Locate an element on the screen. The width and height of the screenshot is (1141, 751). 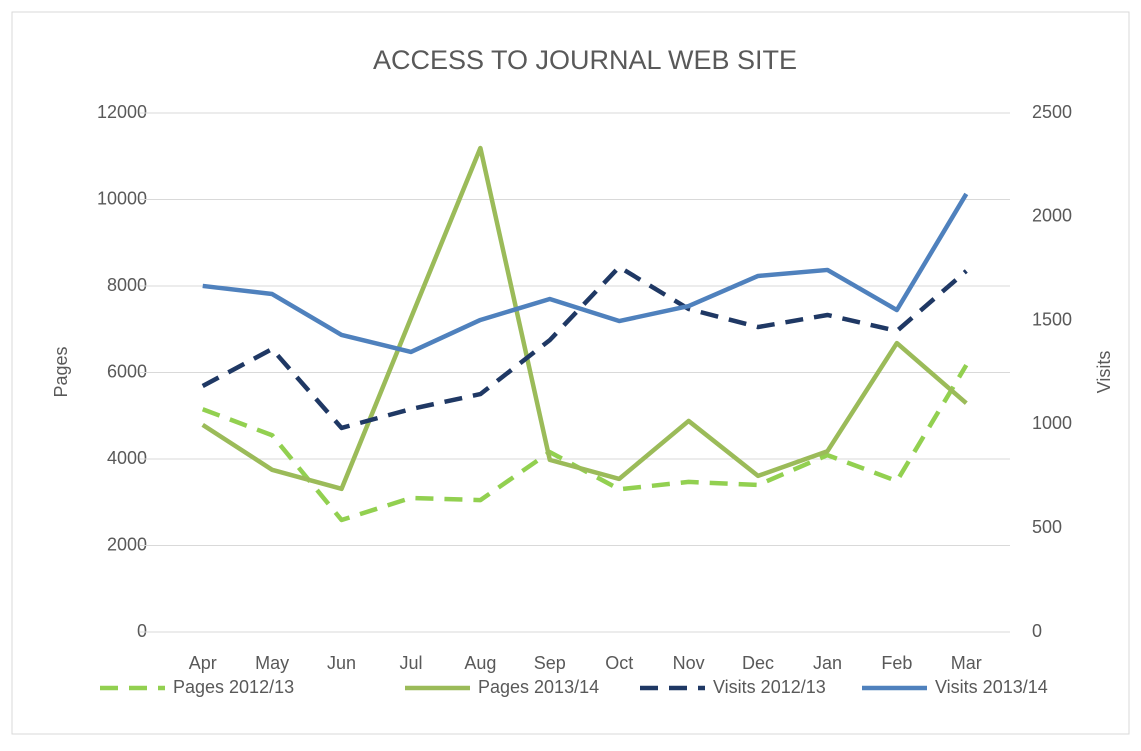
x-tick-label: Feb is located at coordinates (896, 663).